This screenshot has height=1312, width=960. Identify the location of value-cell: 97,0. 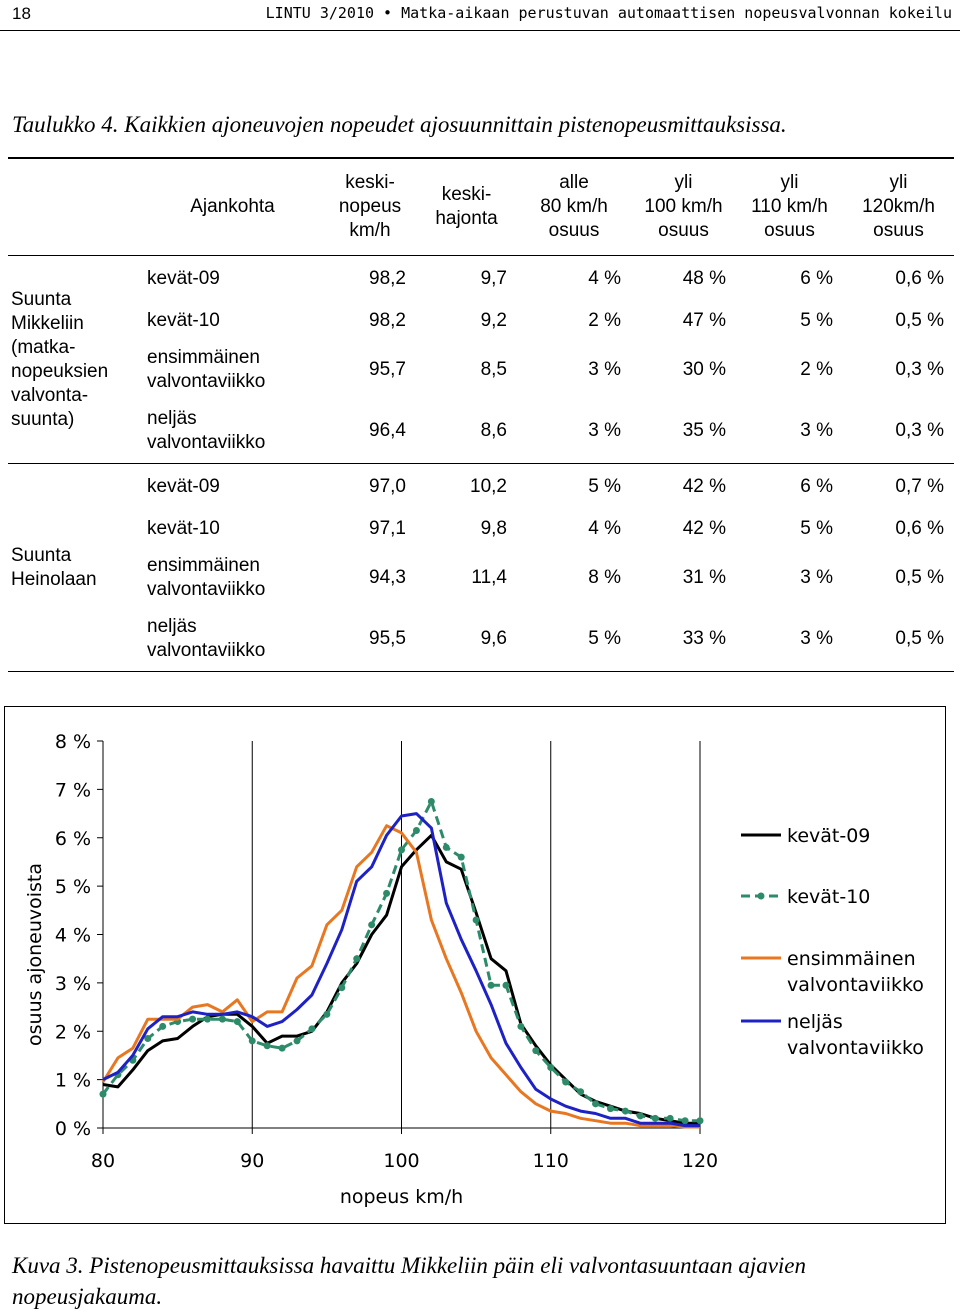
(387, 486).